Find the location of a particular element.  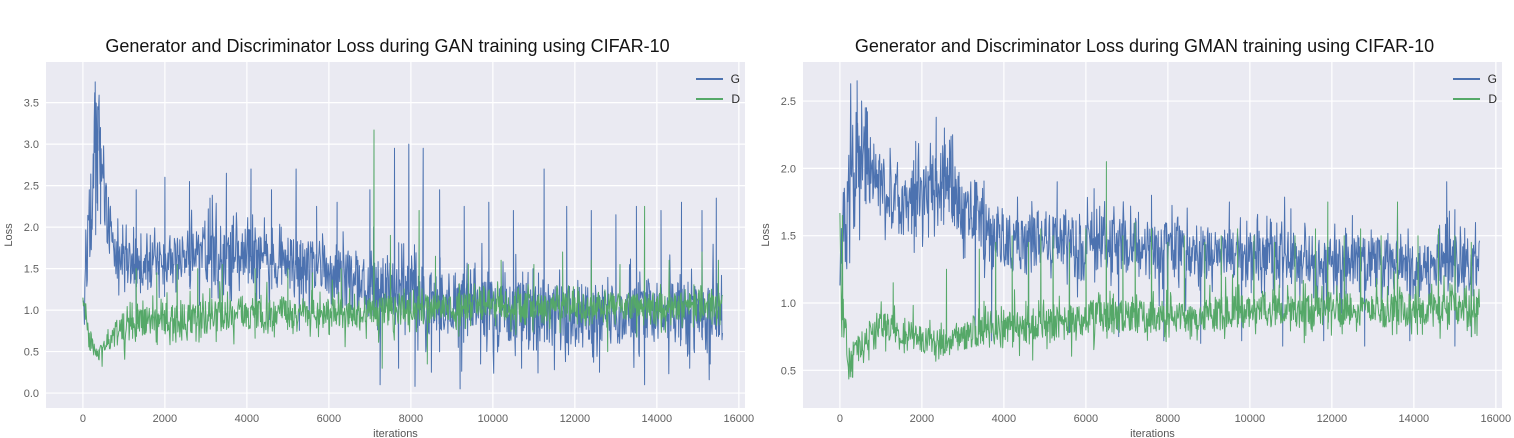

gman-legend-label-g: G is located at coordinates (1492, 79).